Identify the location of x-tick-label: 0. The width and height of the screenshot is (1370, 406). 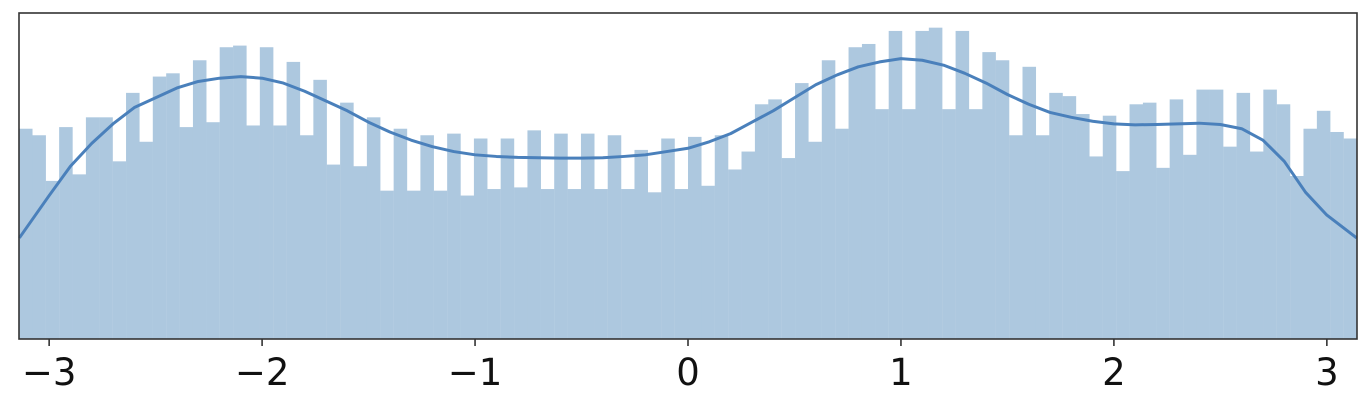
(688, 372).